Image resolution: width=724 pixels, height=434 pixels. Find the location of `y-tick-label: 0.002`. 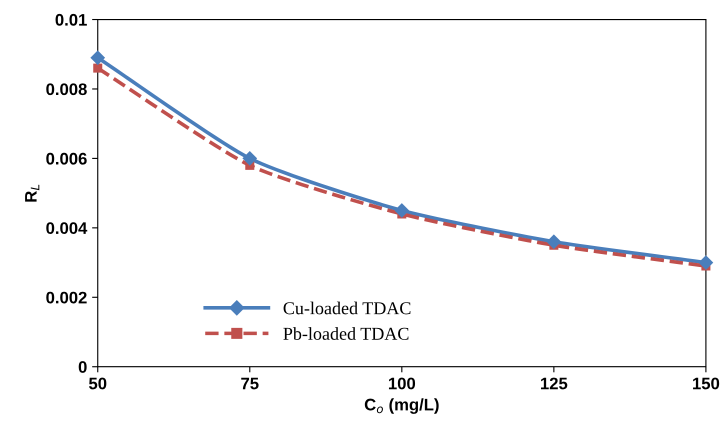

y-tick-label: 0.002 is located at coordinates (66, 298).